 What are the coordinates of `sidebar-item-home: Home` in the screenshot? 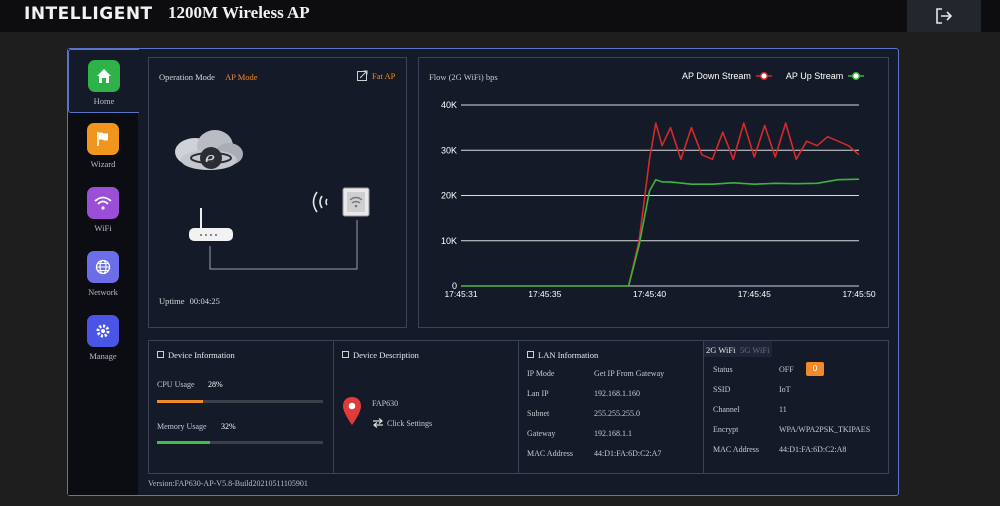 It's located at (103, 81).